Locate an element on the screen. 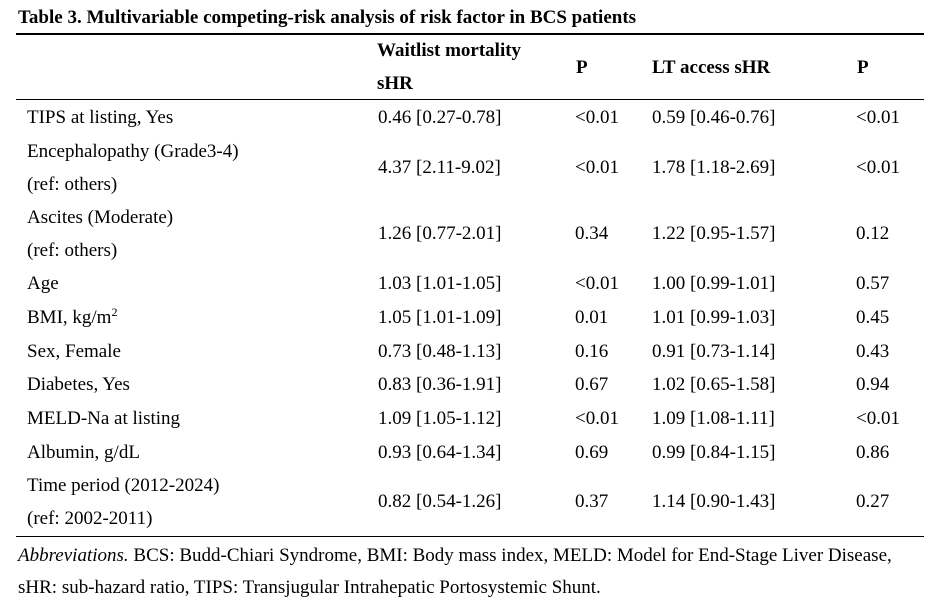 The height and width of the screenshot is (610, 928). row-label-text: Albumin, g/dL is located at coordinates (83, 452).